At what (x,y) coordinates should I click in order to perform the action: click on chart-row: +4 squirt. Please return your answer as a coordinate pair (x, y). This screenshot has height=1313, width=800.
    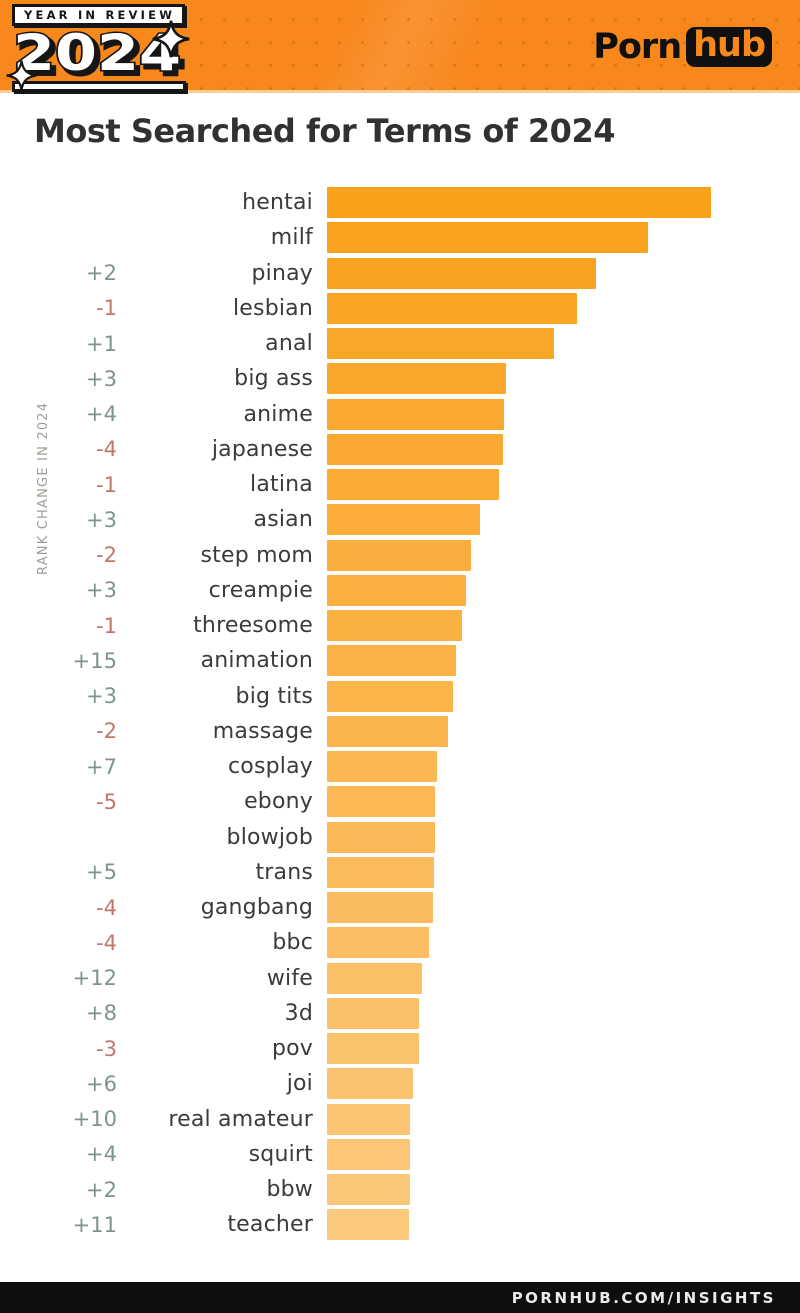
    Looking at the image, I should click on (400, 1154).